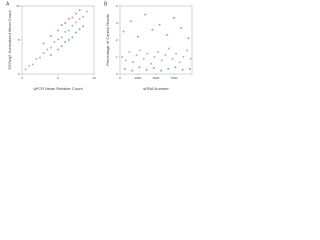 The image size is (320, 240). I want to click on y-tick-label: 3, so click(117, 23).